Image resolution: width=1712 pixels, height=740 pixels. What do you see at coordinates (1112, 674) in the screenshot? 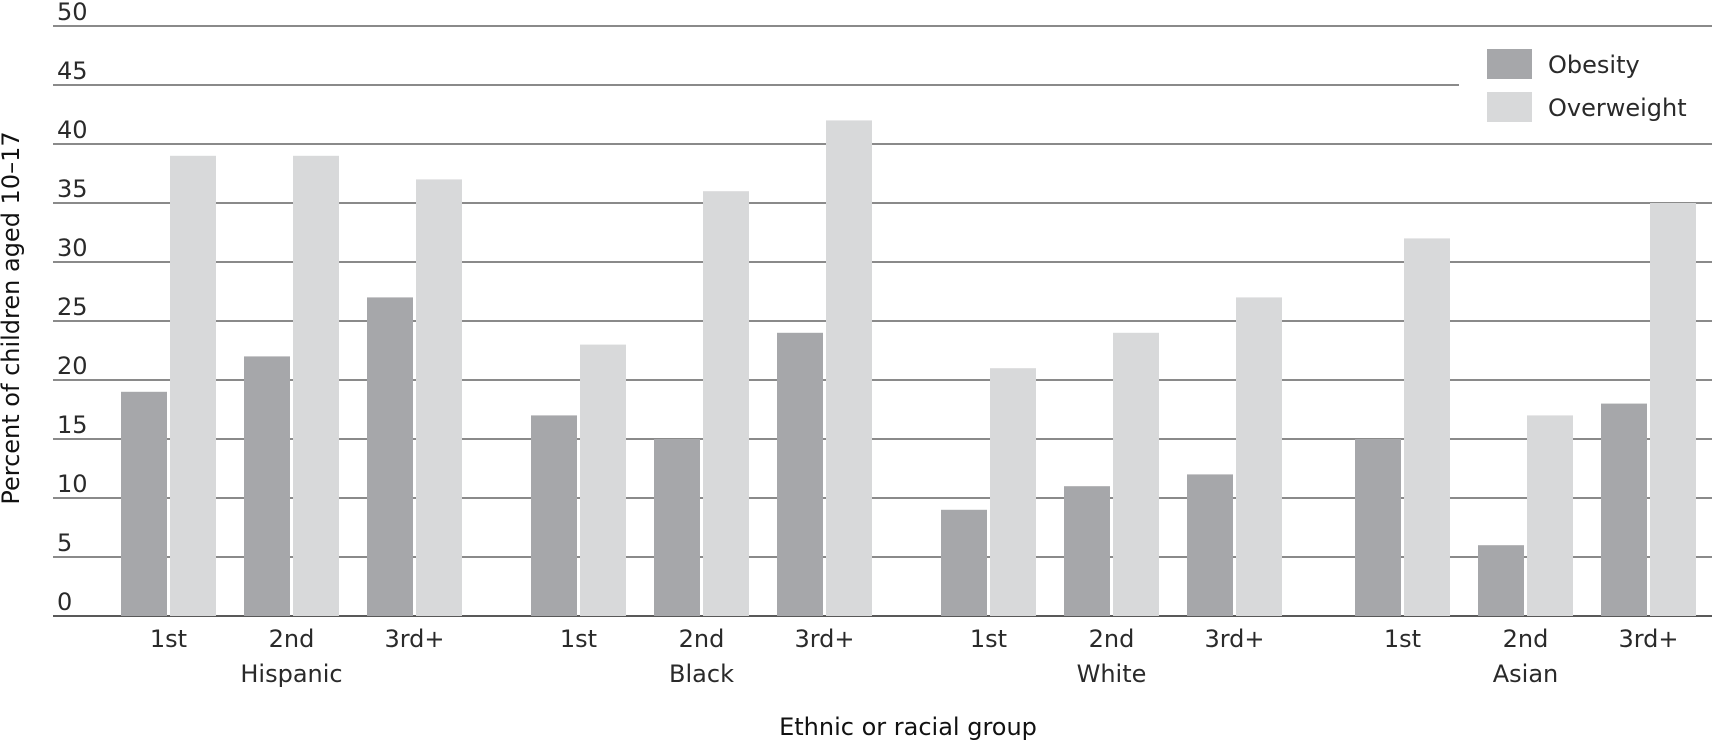
I see `group-label: White` at bounding box center [1112, 674].